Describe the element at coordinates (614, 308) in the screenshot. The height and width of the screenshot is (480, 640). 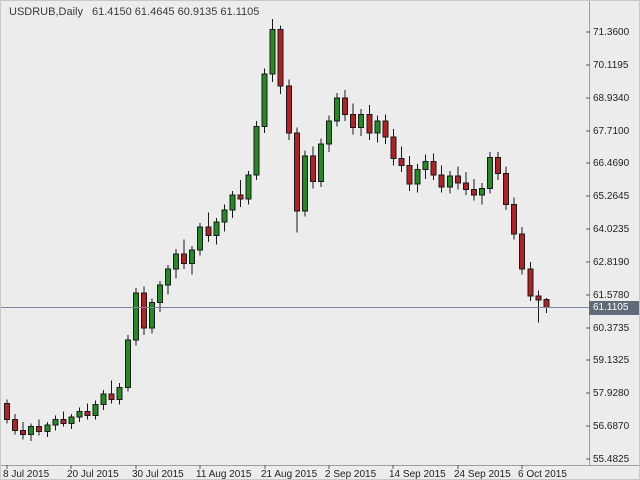
I see `current-price-label: 61.1105` at that location.